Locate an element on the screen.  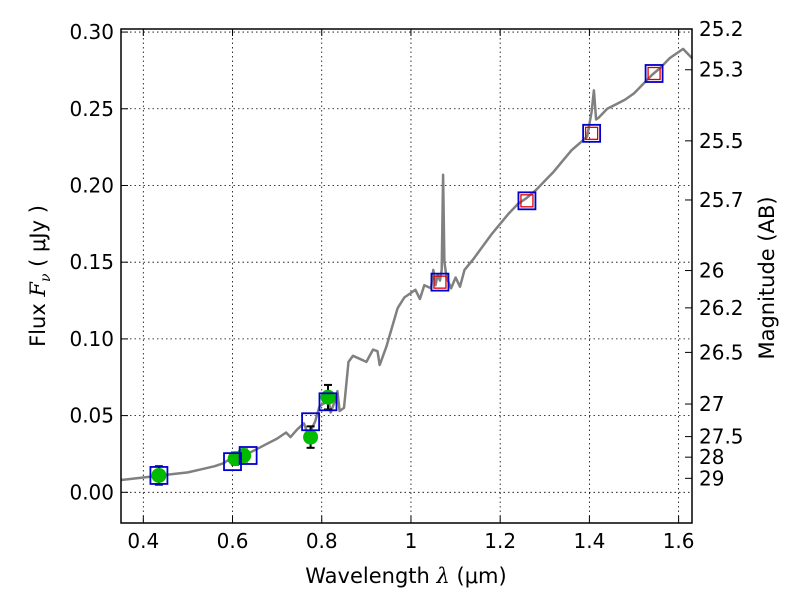
y-tick-label: 0.00 is located at coordinates (91, 492).